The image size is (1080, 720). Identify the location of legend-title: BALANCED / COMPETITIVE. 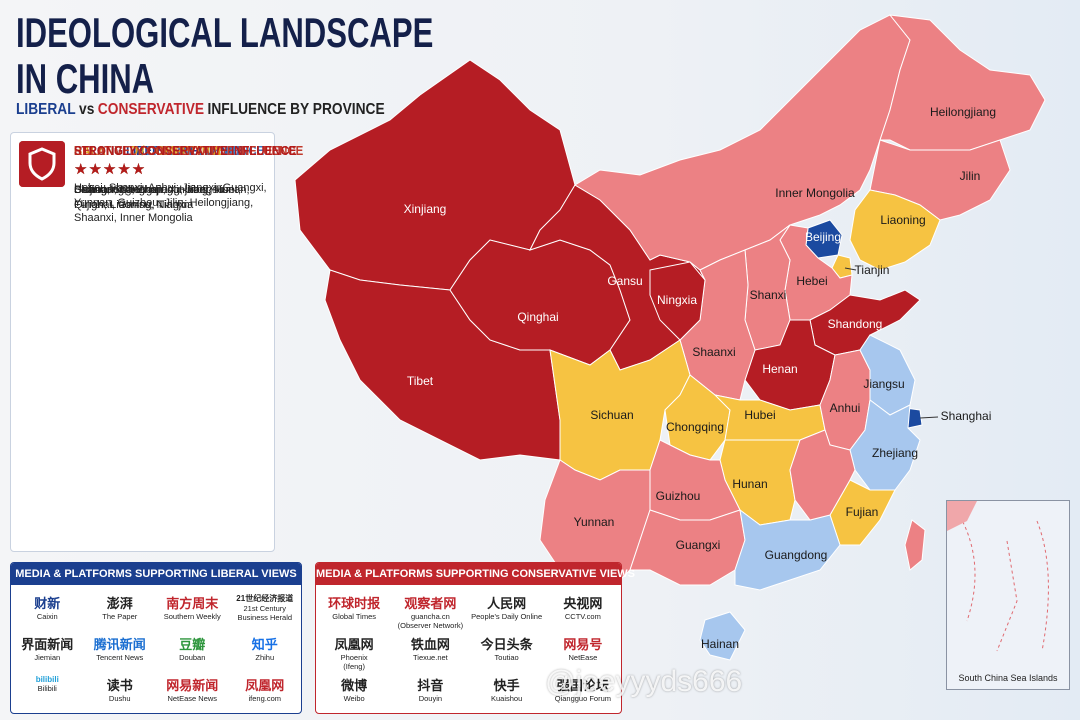
(150, 150).